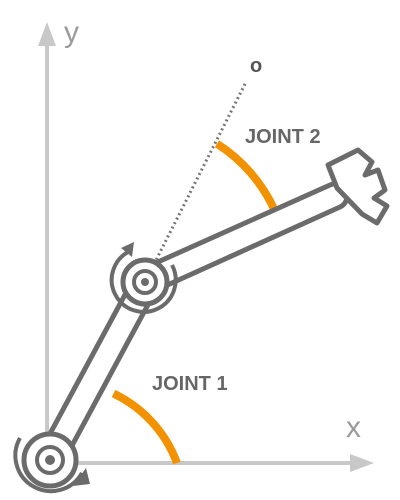 This screenshot has height=500, width=400. Describe the element at coordinates (190, 384) in the screenshot. I see `joint1-label: JOINT 1` at that location.